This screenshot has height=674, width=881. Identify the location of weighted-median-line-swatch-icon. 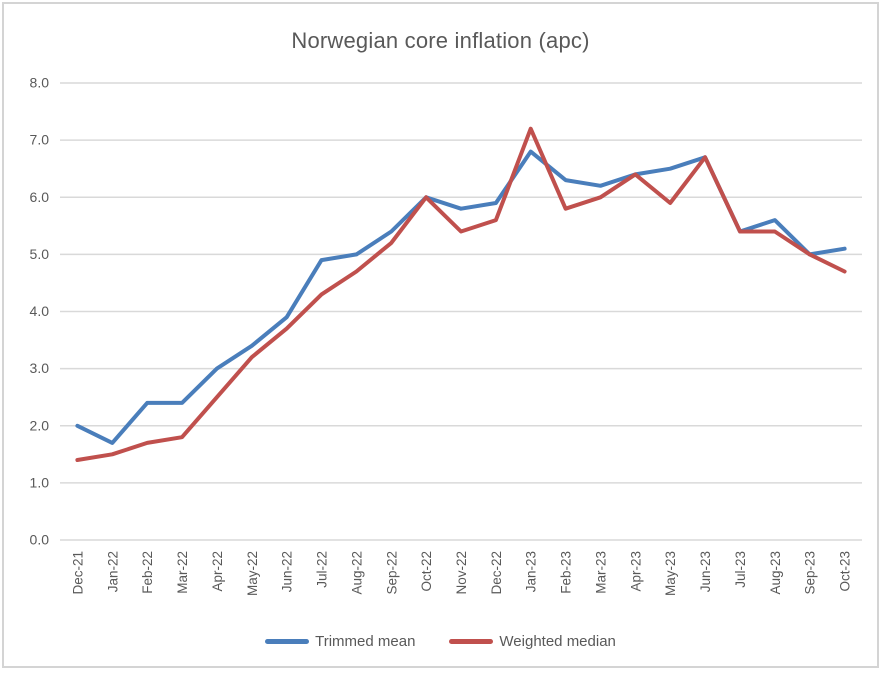
(471, 641).